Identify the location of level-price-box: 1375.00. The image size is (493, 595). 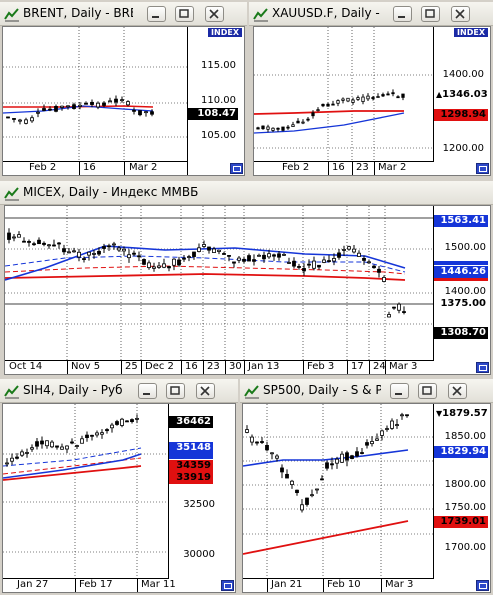
(461, 304).